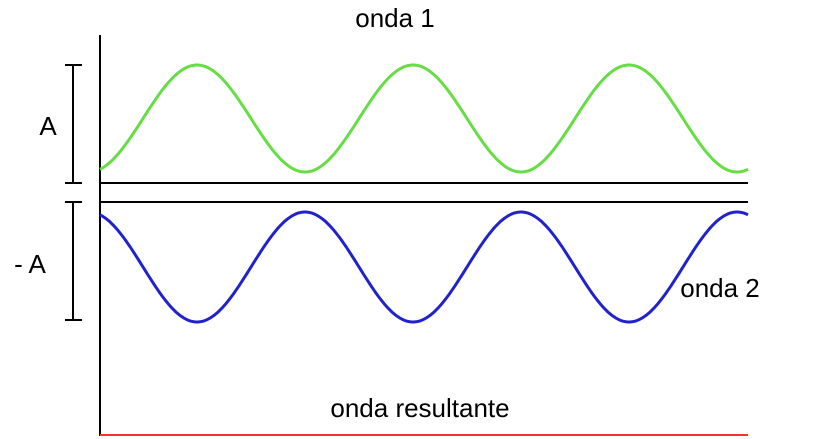 The width and height of the screenshot is (837, 439). I want to click on amplitude-bracket, so click(73, 124).